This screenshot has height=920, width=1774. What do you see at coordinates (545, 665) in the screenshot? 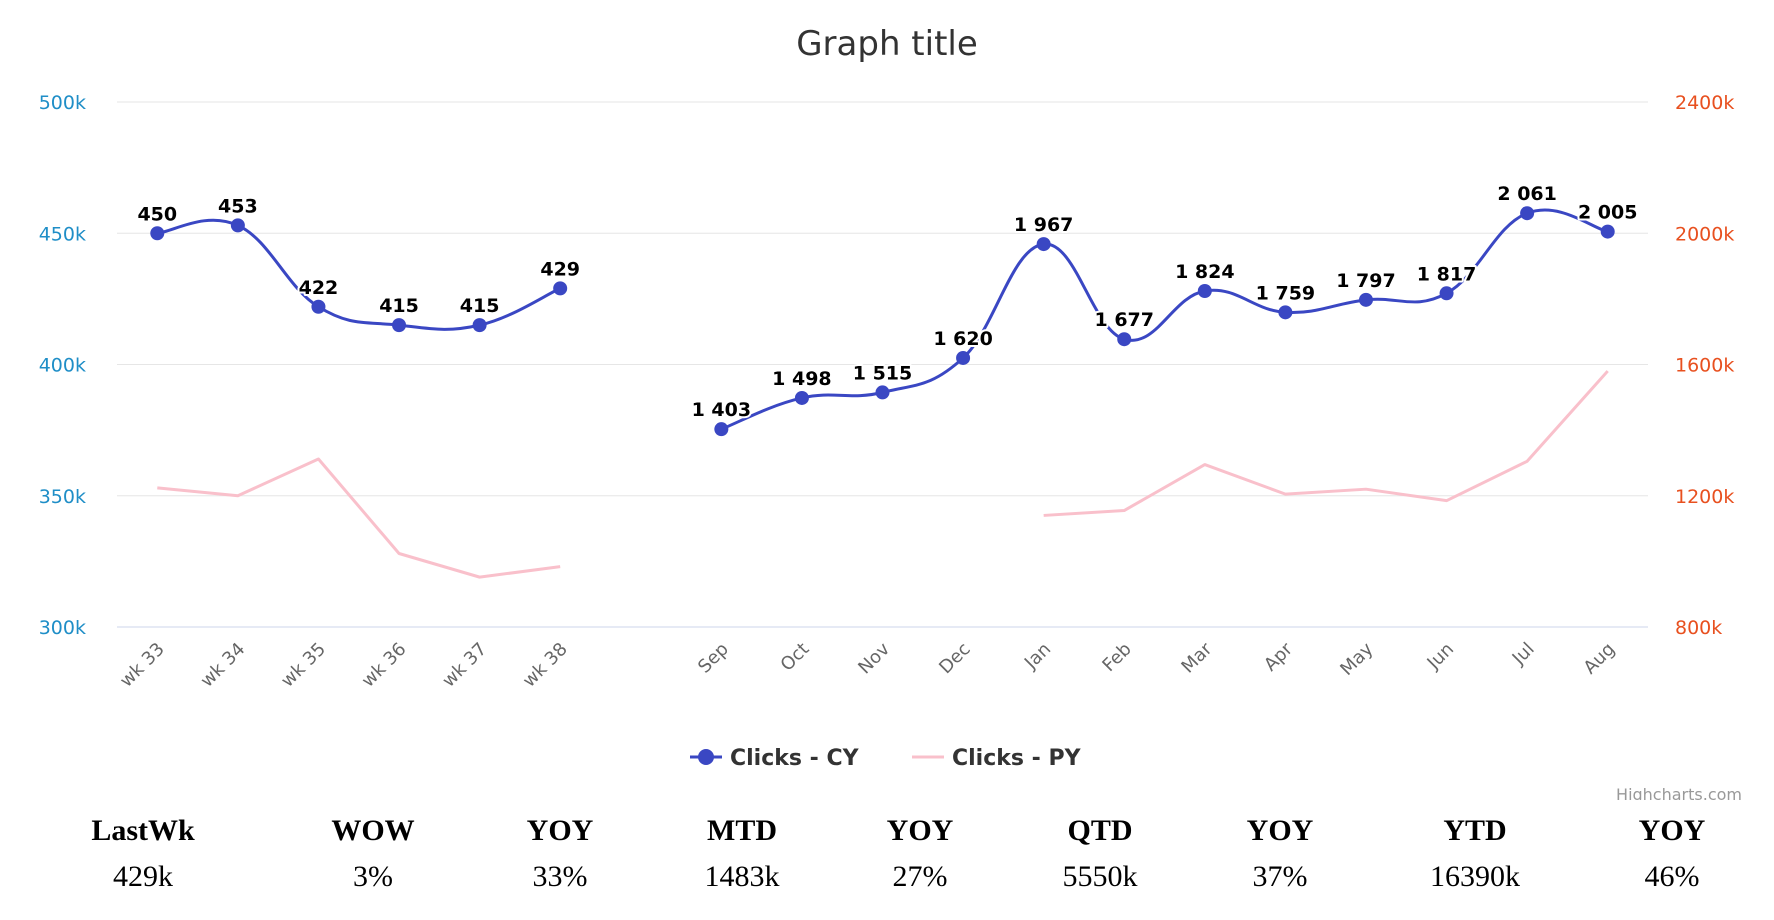
I see `x-tick-label: wk 38` at bounding box center [545, 665].